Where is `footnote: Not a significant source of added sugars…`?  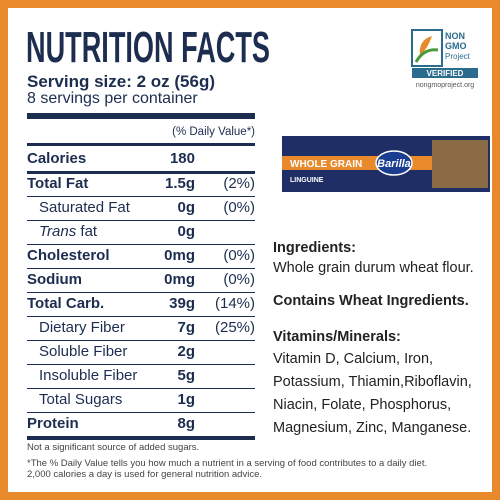
footnote: Not a significant source of added sugars… is located at coordinates (113, 447).